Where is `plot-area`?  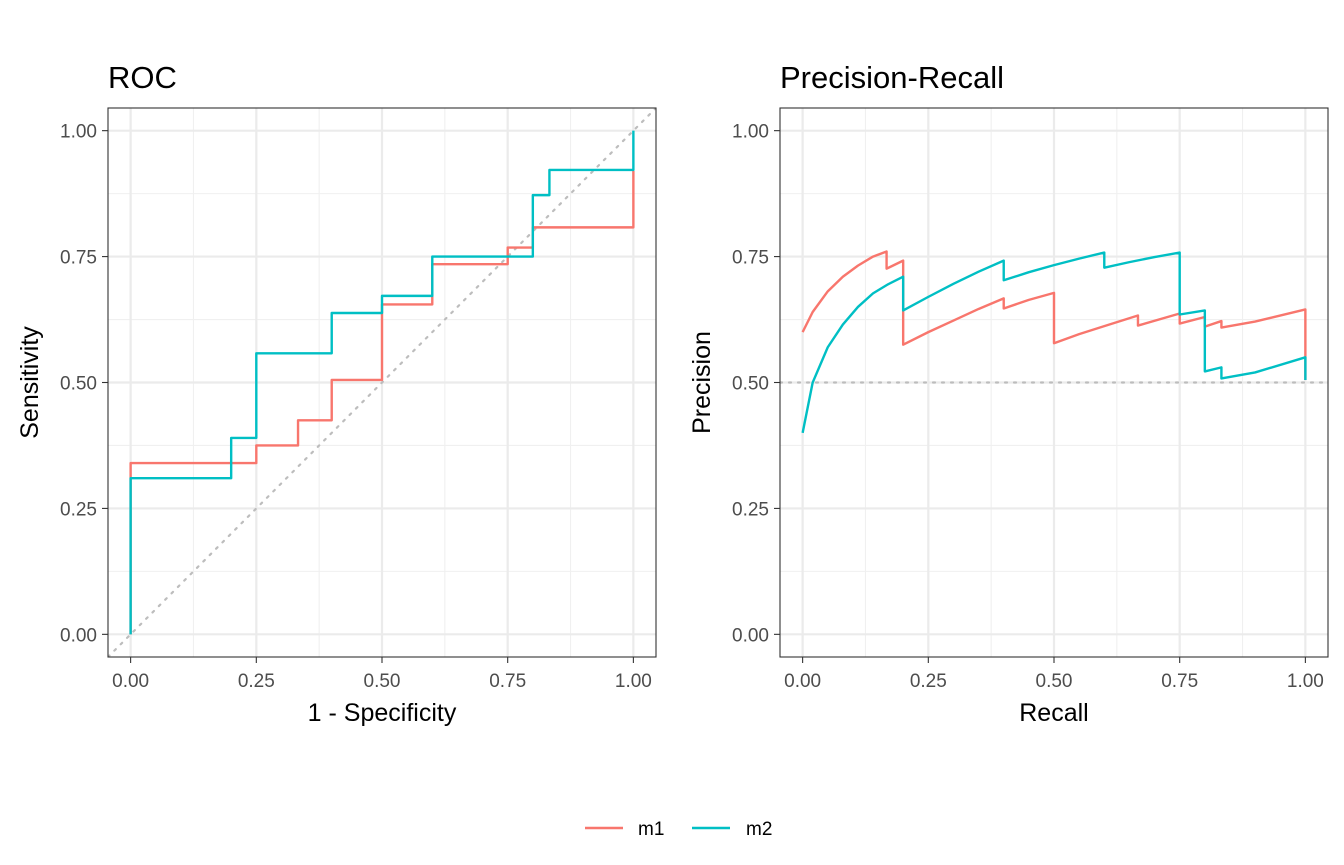
plot-area is located at coordinates (1054, 342).